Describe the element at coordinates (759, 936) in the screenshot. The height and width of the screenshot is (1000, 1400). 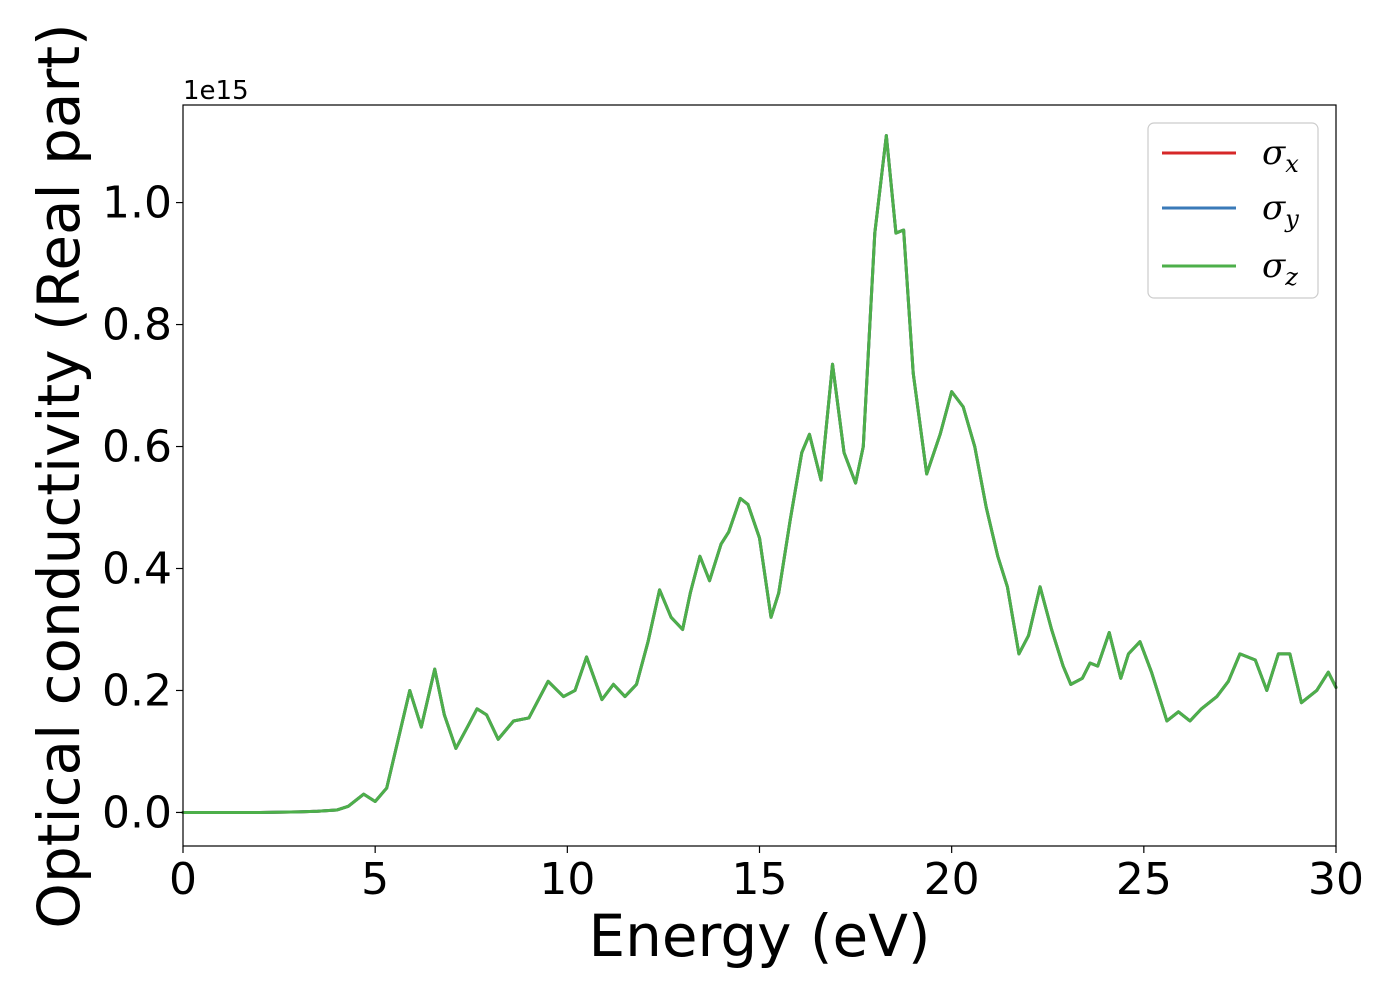
I see `x-axis-label: Energy (eV)` at that location.